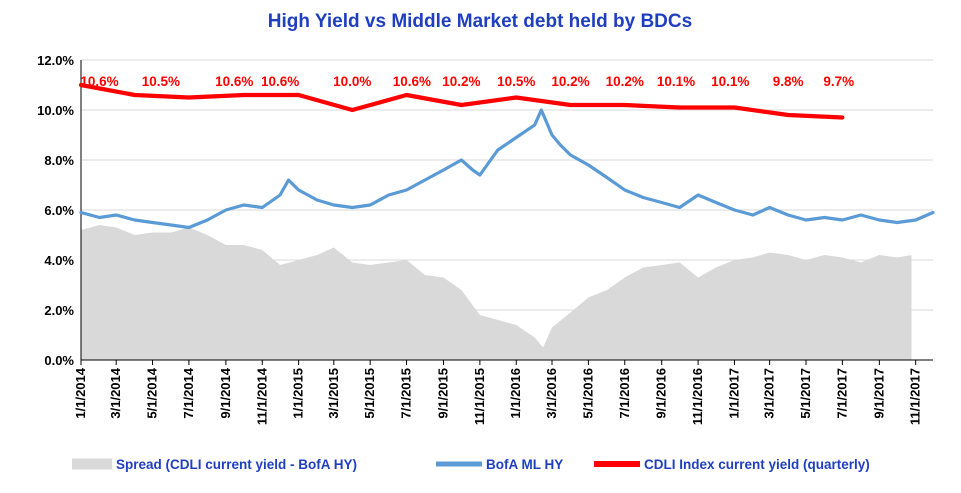  What do you see at coordinates (515, 393) in the screenshot?
I see `x-tick-label: 1/1/2016` at bounding box center [515, 393].